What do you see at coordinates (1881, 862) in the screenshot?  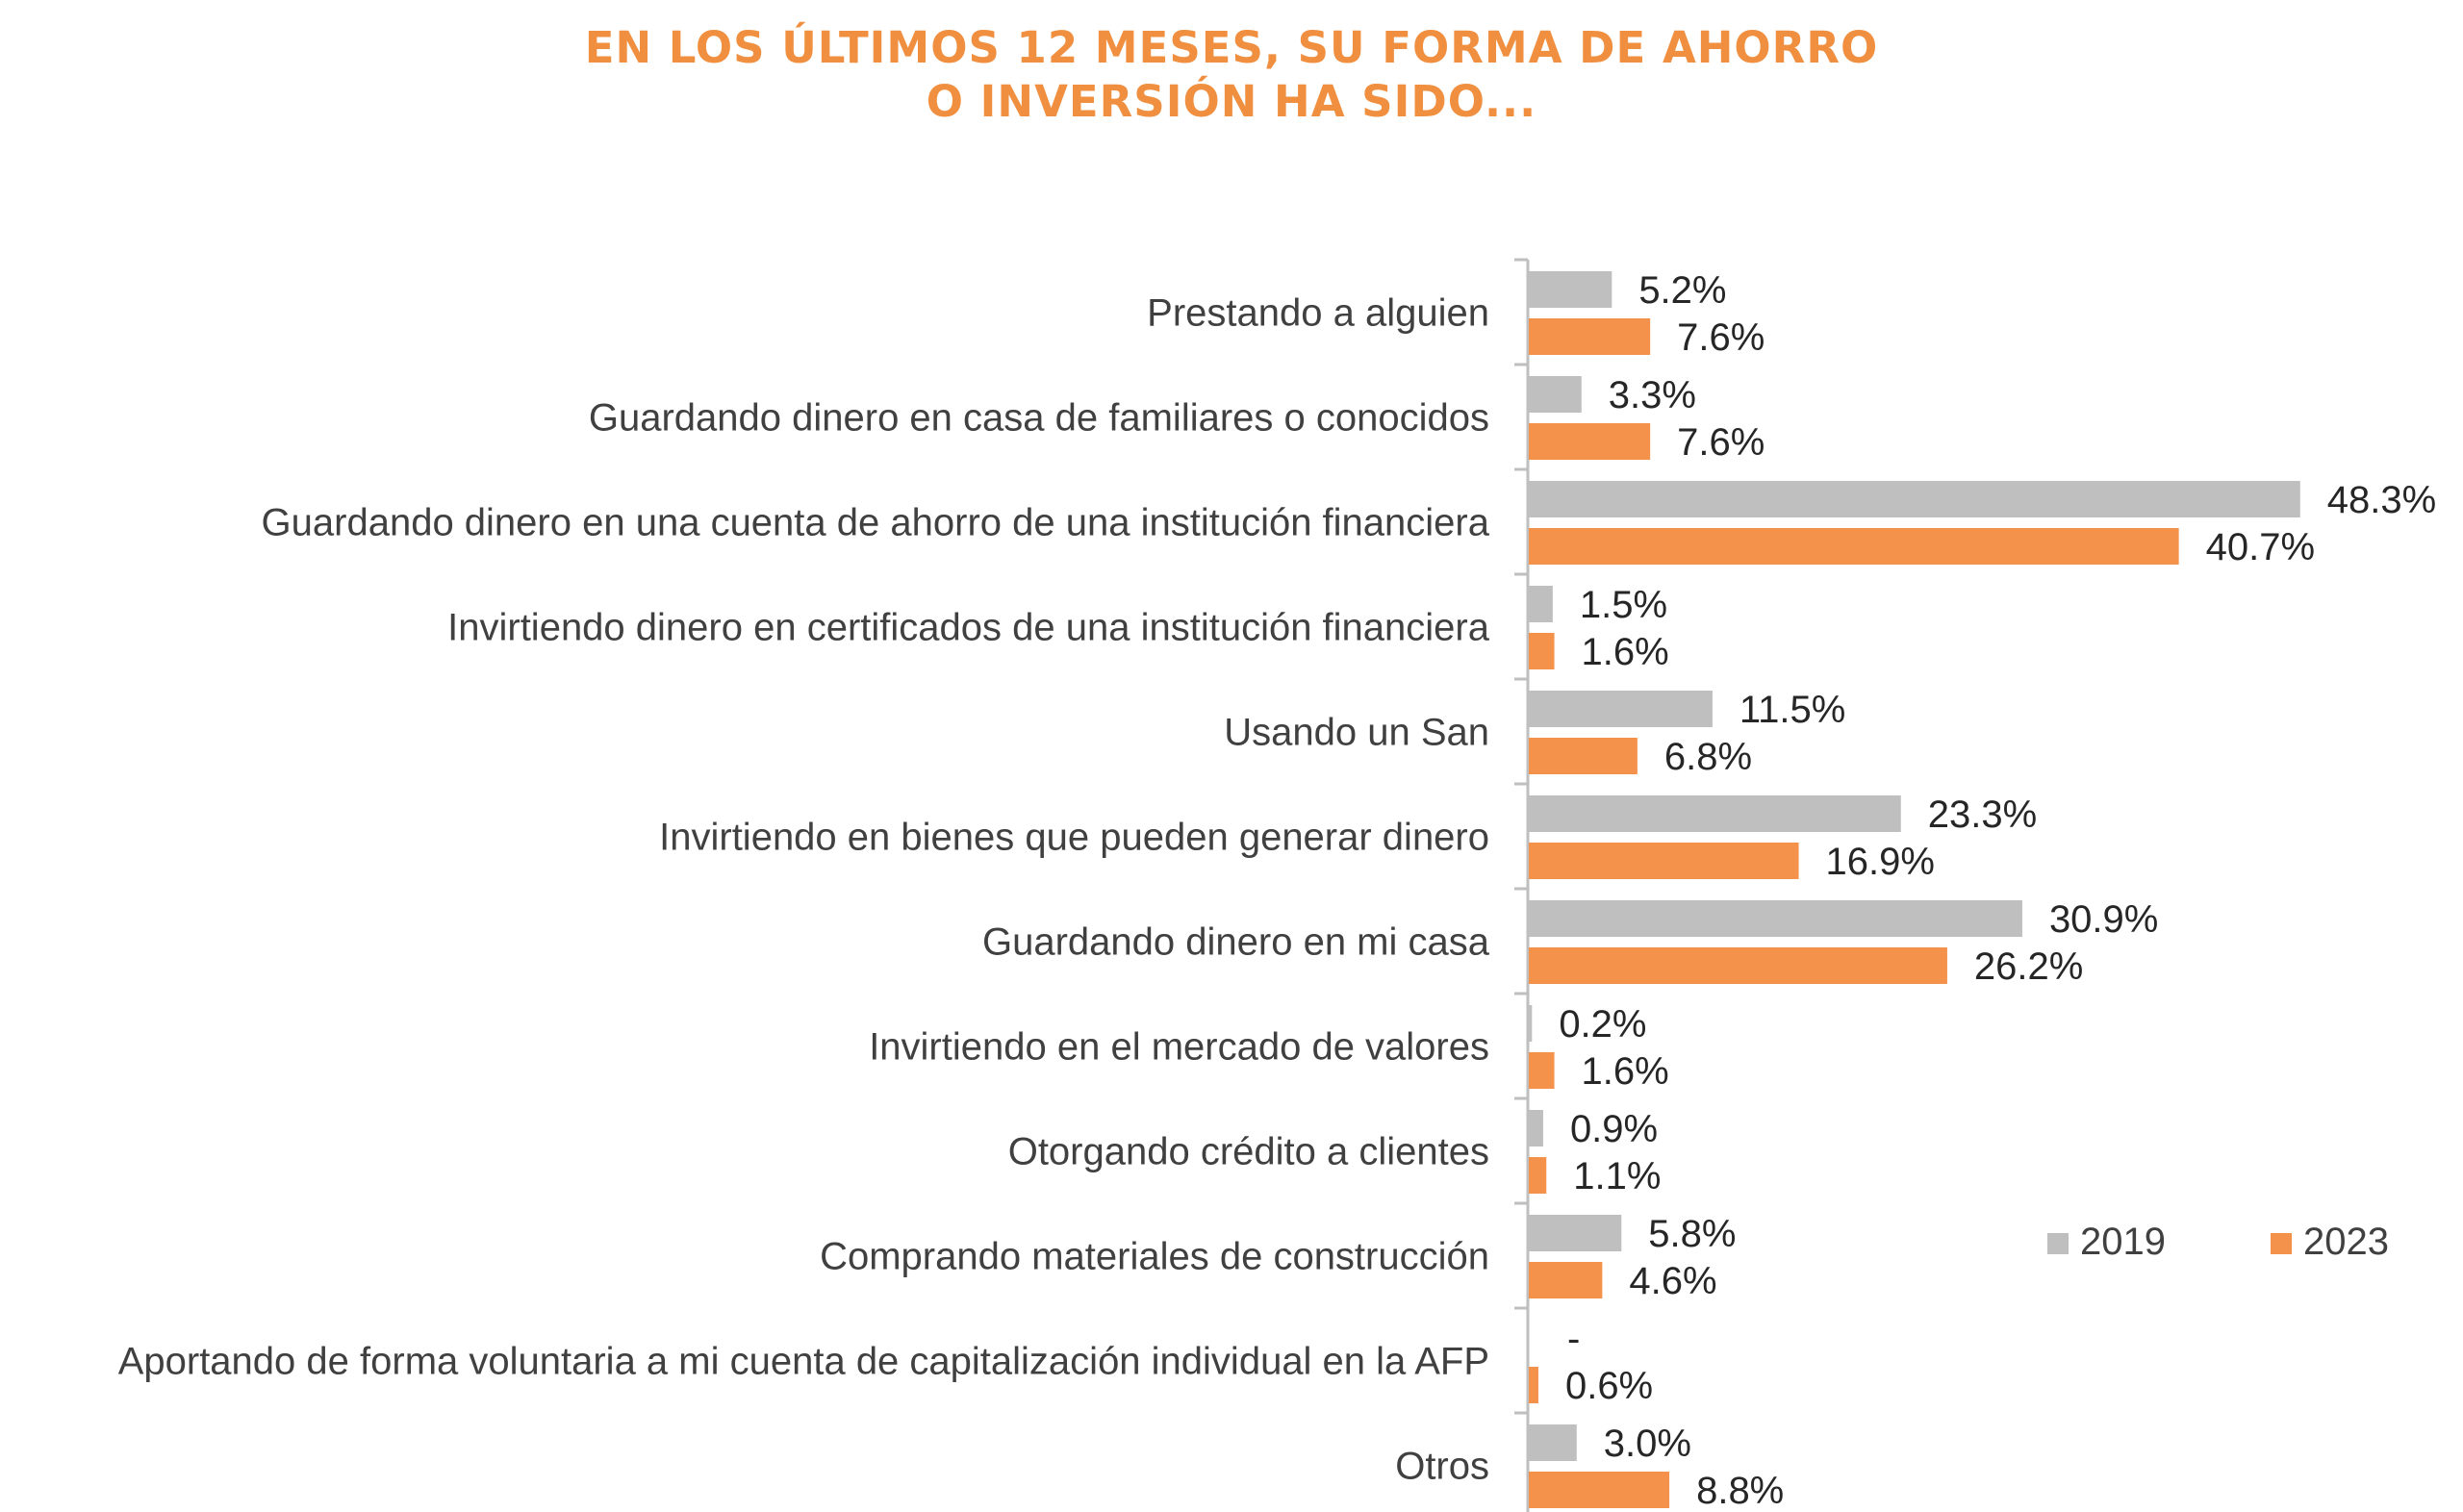 I see `data-label-2023: 16.9%` at bounding box center [1881, 862].